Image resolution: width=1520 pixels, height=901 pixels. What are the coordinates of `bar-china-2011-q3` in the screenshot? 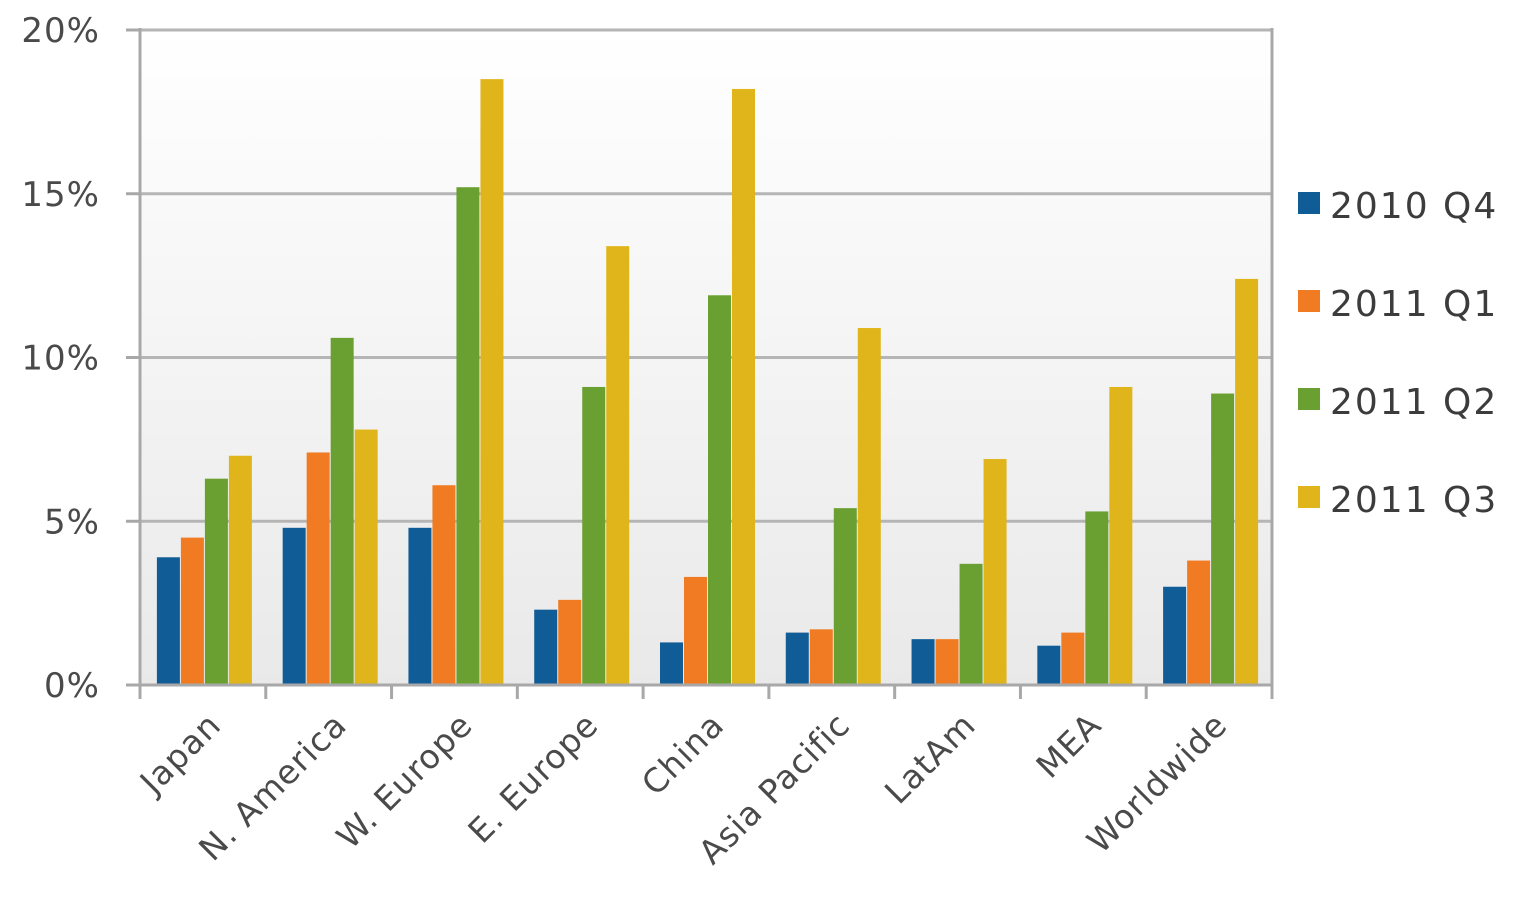 It's located at (743, 386).